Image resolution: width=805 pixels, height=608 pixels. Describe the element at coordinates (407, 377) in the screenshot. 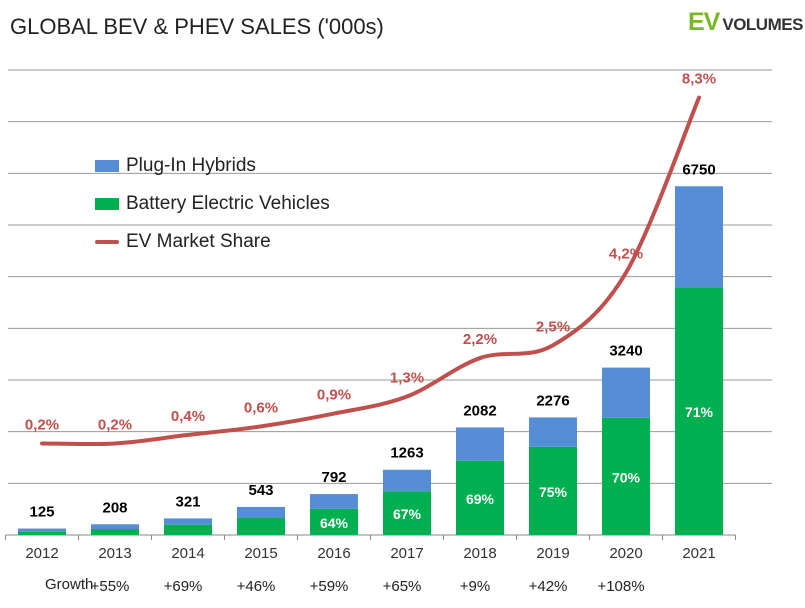

I see `market-share-label: 1,3%` at that location.